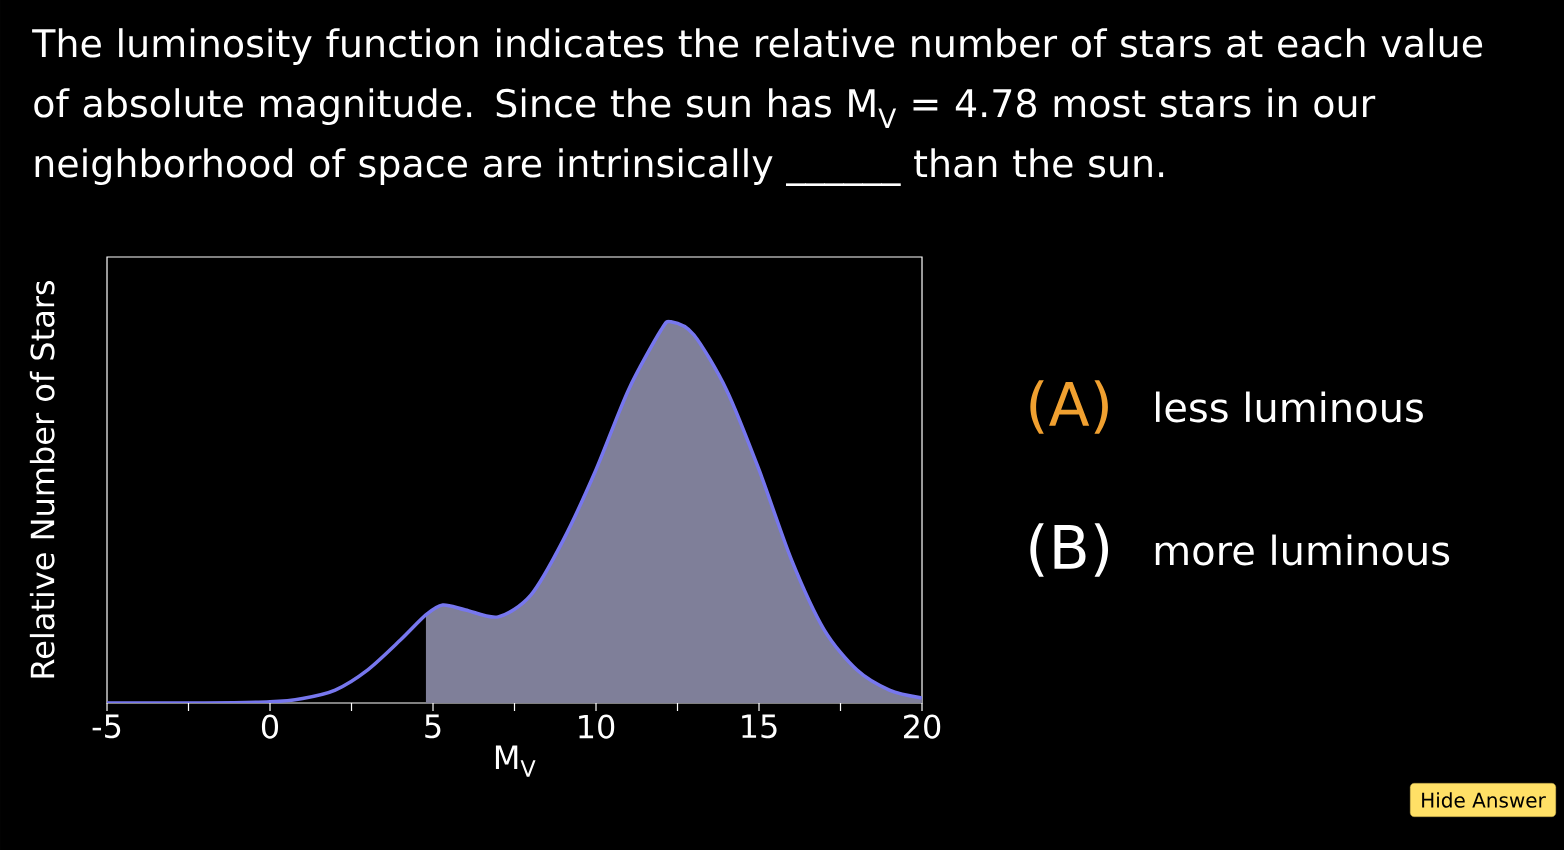  I want to click on x-tick-label: 15, so click(759, 726).